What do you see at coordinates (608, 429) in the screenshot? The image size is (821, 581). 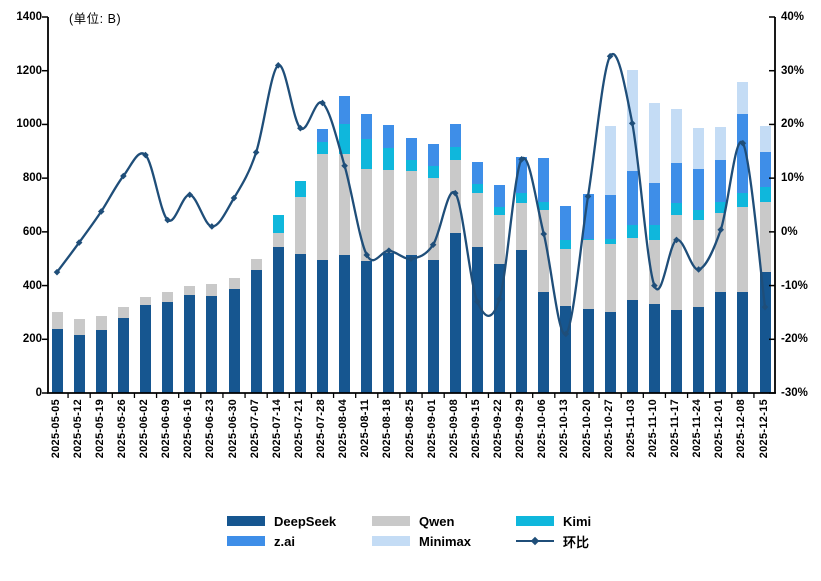 I see `x-axis-date-label: 2025-10-27` at bounding box center [608, 429].